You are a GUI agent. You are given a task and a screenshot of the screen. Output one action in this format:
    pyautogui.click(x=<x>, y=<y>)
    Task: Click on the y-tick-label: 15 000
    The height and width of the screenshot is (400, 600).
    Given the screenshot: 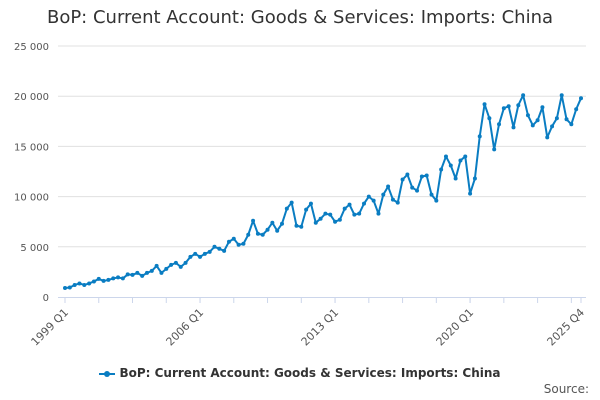 What is the action you would take?
    pyautogui.click(x=31, y=147)
    